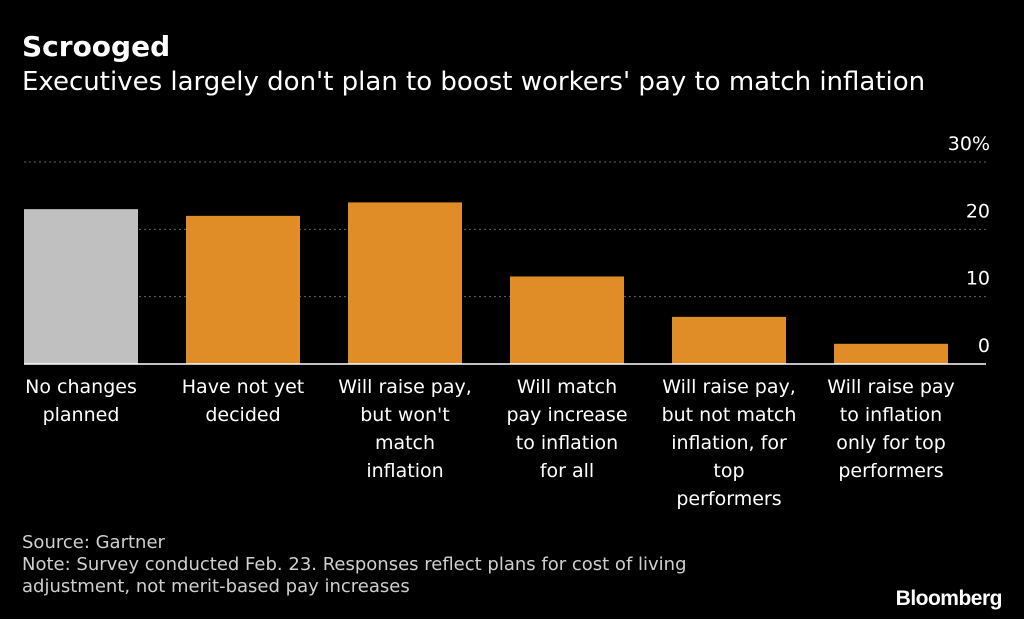 The height and width of the screenshot is (619, 1024). Describe the element at coordinates (243, 401) in the screenshot. I see `category-label-2: Have not yet decided` at that location.